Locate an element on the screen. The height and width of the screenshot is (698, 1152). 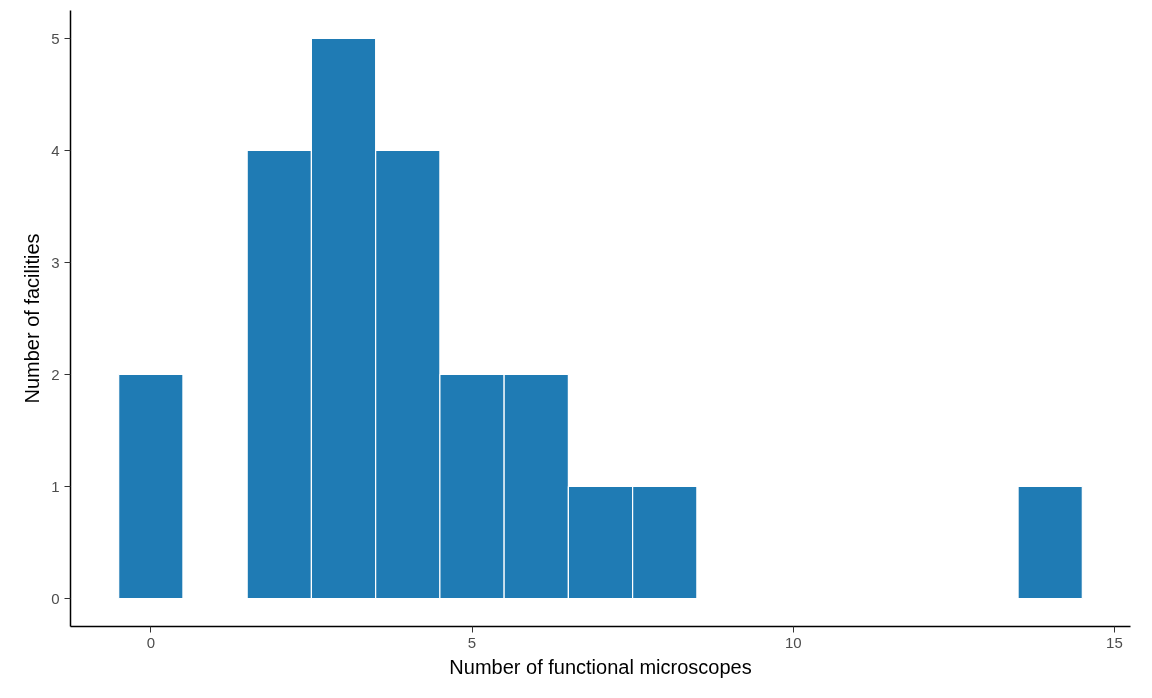
x-tick-label: 5 is located at coordinates (472, 642).